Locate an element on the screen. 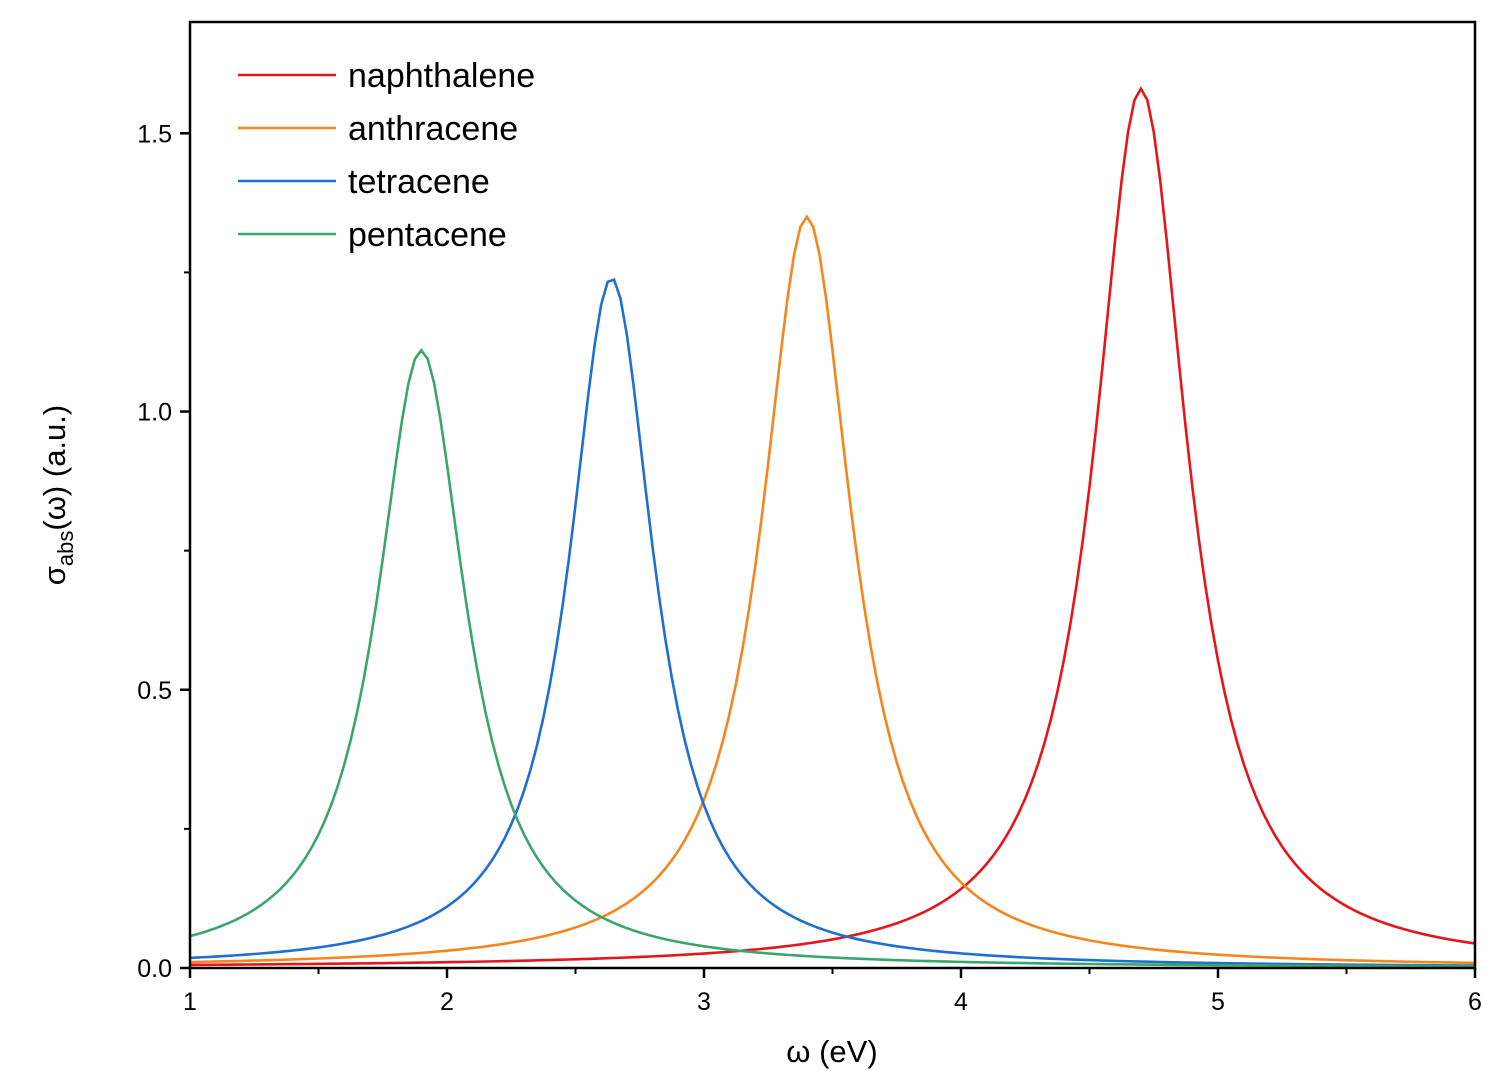  y-tick-label: 0.5 is located at coordinates (154, 691).